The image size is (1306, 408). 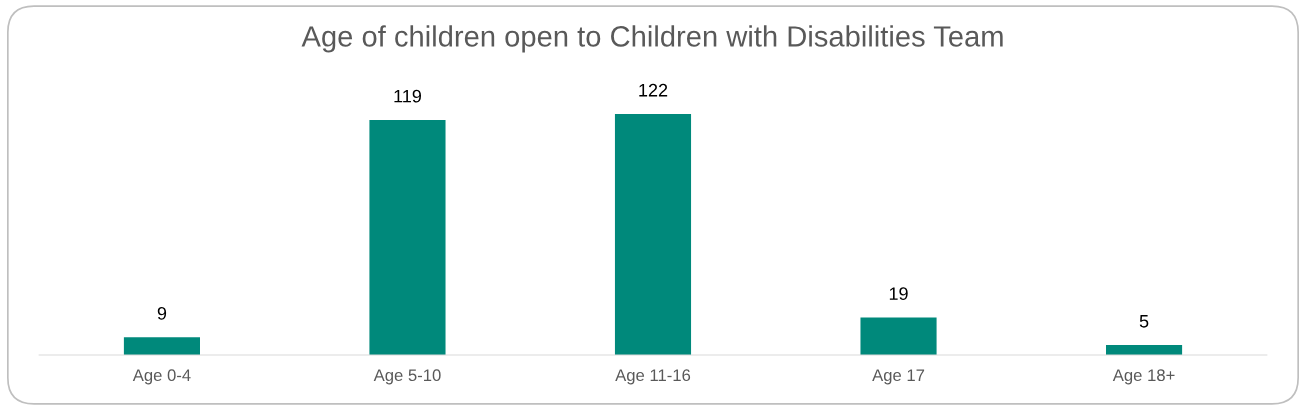 What do you see at coordinates (1143, 377) in the screenshot?
I see `x-tick-label: Age 18+` at bounding box center [1143, 377].